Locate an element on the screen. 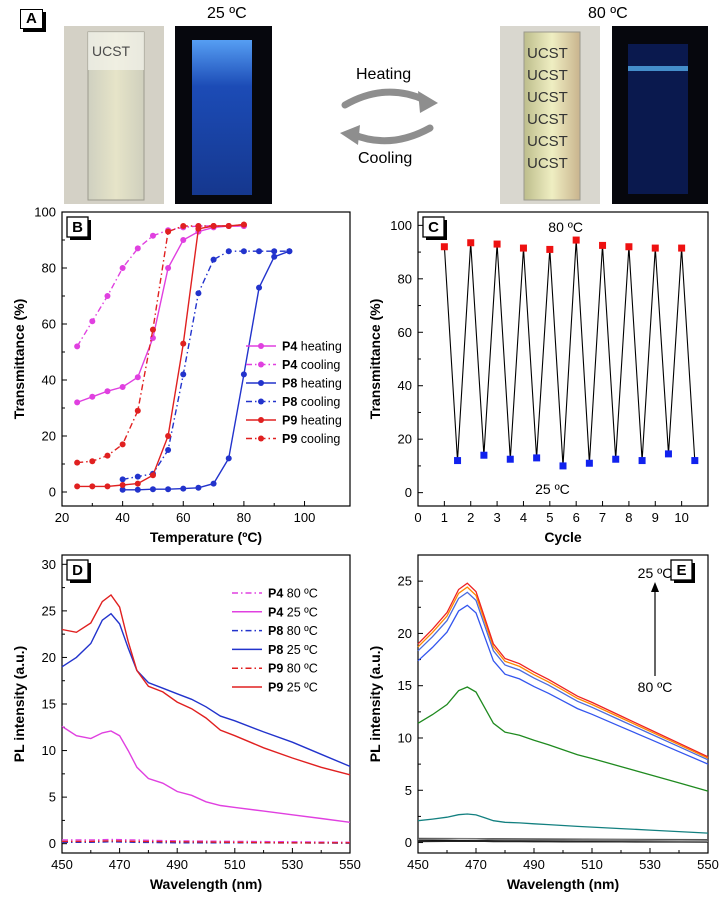 This screenshot has height=911, width=728. spectrum-25C-line is located at coordinates (563, 670).